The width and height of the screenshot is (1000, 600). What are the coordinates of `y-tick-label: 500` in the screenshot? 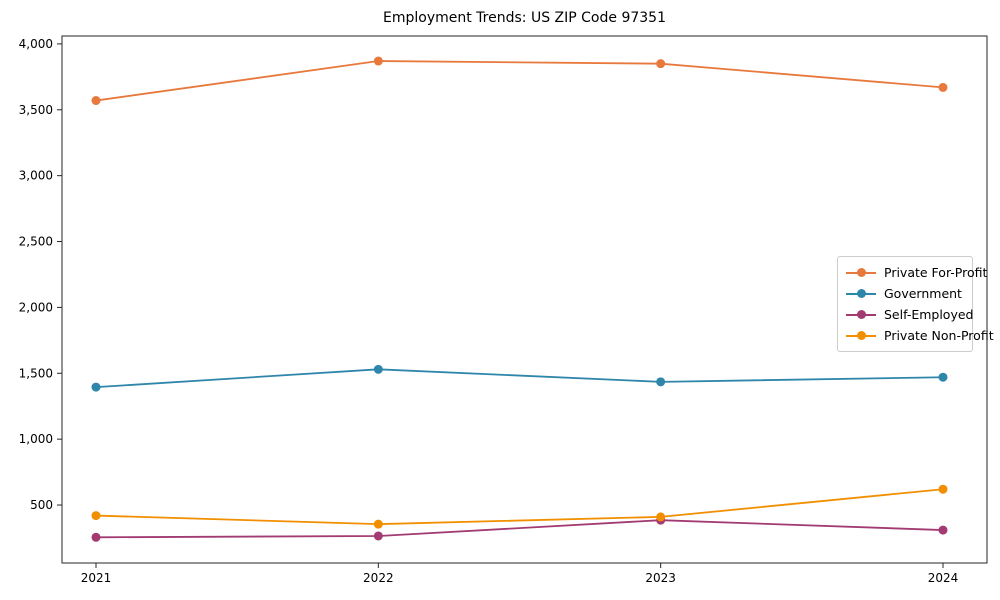 It's located at (41, 505).